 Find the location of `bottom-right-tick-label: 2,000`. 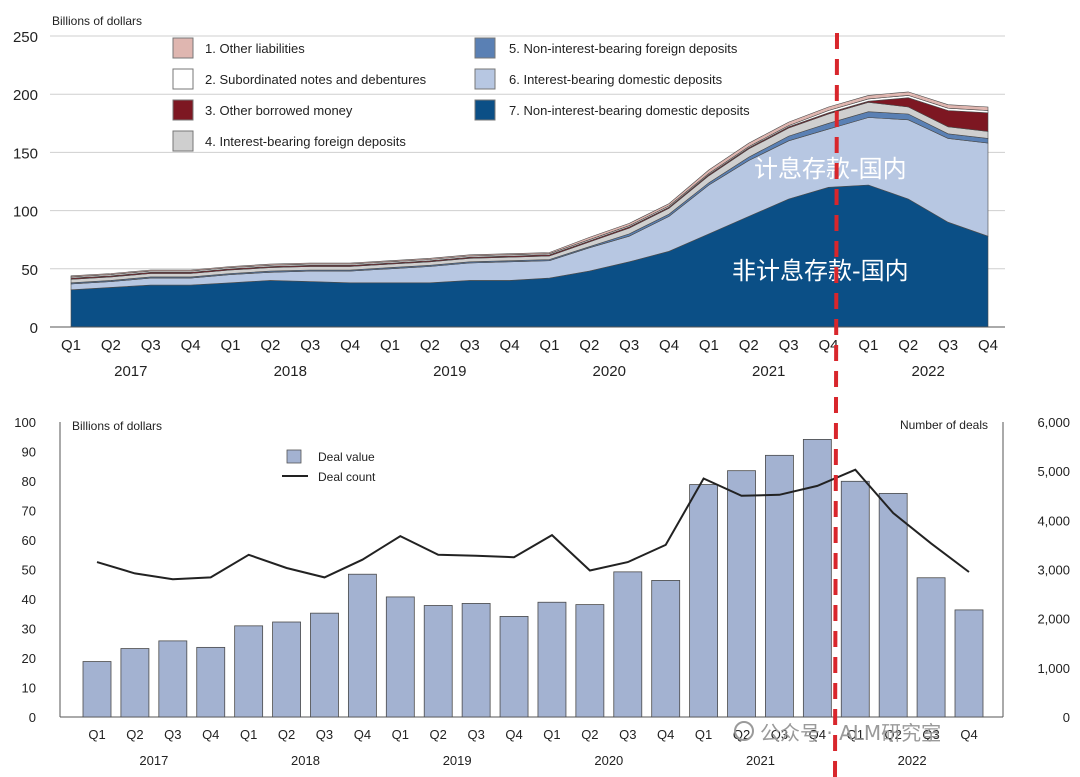

bottom-right-tick-label: 2,000 is located at coordinates (1053, 619).